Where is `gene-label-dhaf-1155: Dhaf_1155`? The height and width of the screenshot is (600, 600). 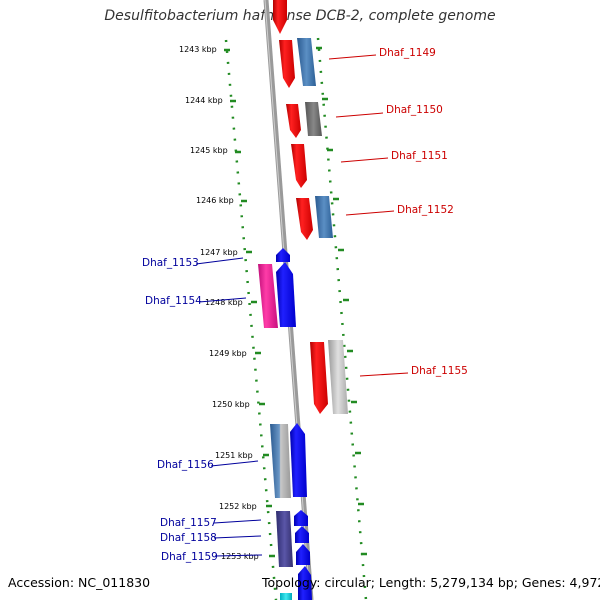 gene-label-dhaf-1155: Dhaf_1155 is located at coordinates (439, 371).